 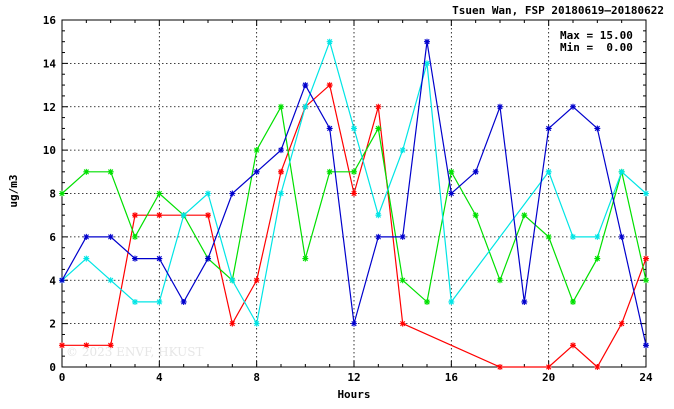 I want to click on y-tick-label: 0, so click(x=52, y=367).